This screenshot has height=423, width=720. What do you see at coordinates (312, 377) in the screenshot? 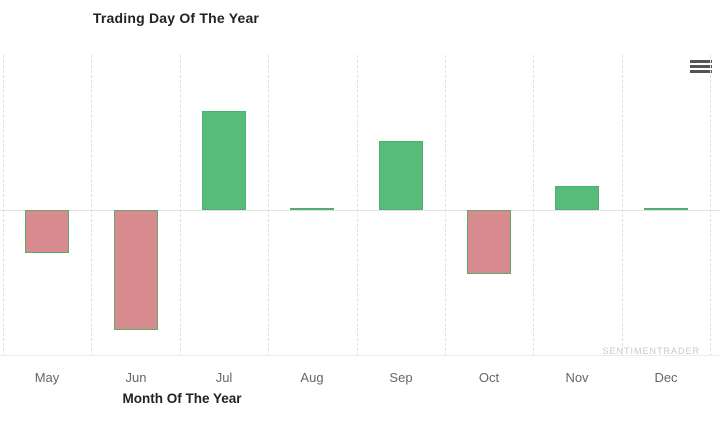
I see `x-tick-label-aug: Aug` at bounding box center [312, 377].